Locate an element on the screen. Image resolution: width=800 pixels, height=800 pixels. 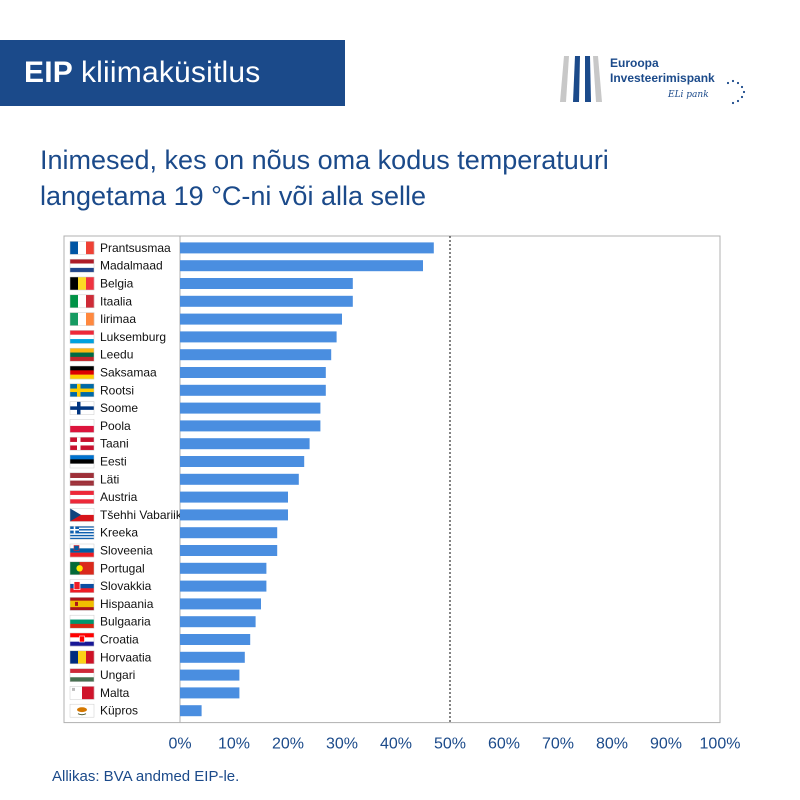
category-label: Luksemburg is located at coordinates (133, 337).